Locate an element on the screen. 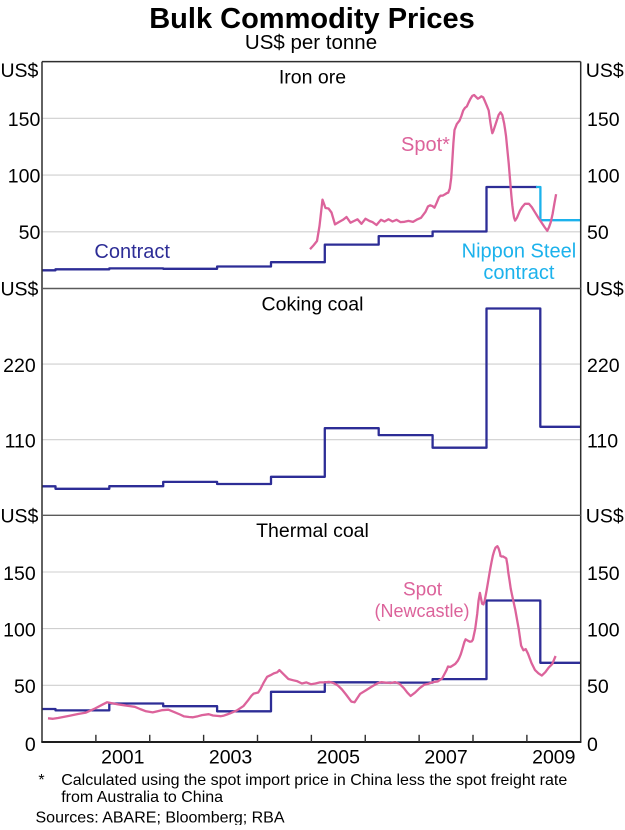 This screenshot has height=830, width=625. svg-text: Sources: ABARE; Bloomberg; RBA is located at coordinates (160, 817).